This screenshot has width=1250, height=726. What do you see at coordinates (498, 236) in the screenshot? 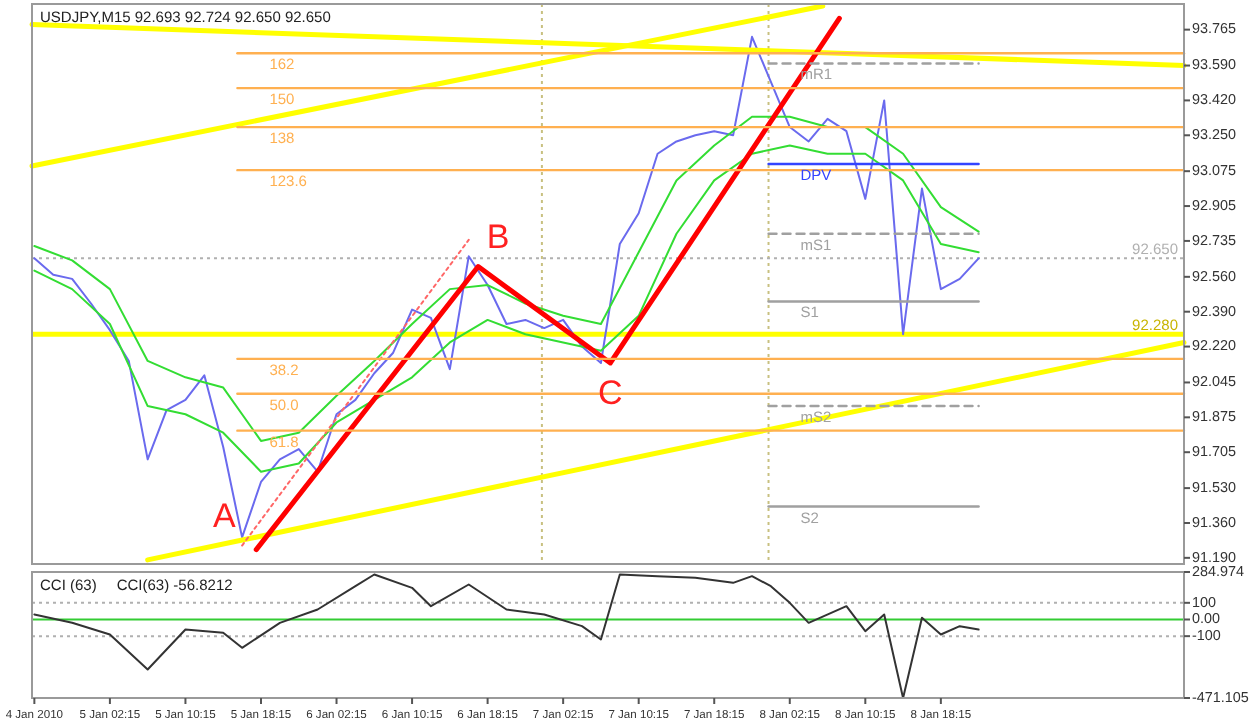
I see `annotation: B` at bounding box center [498, 236].